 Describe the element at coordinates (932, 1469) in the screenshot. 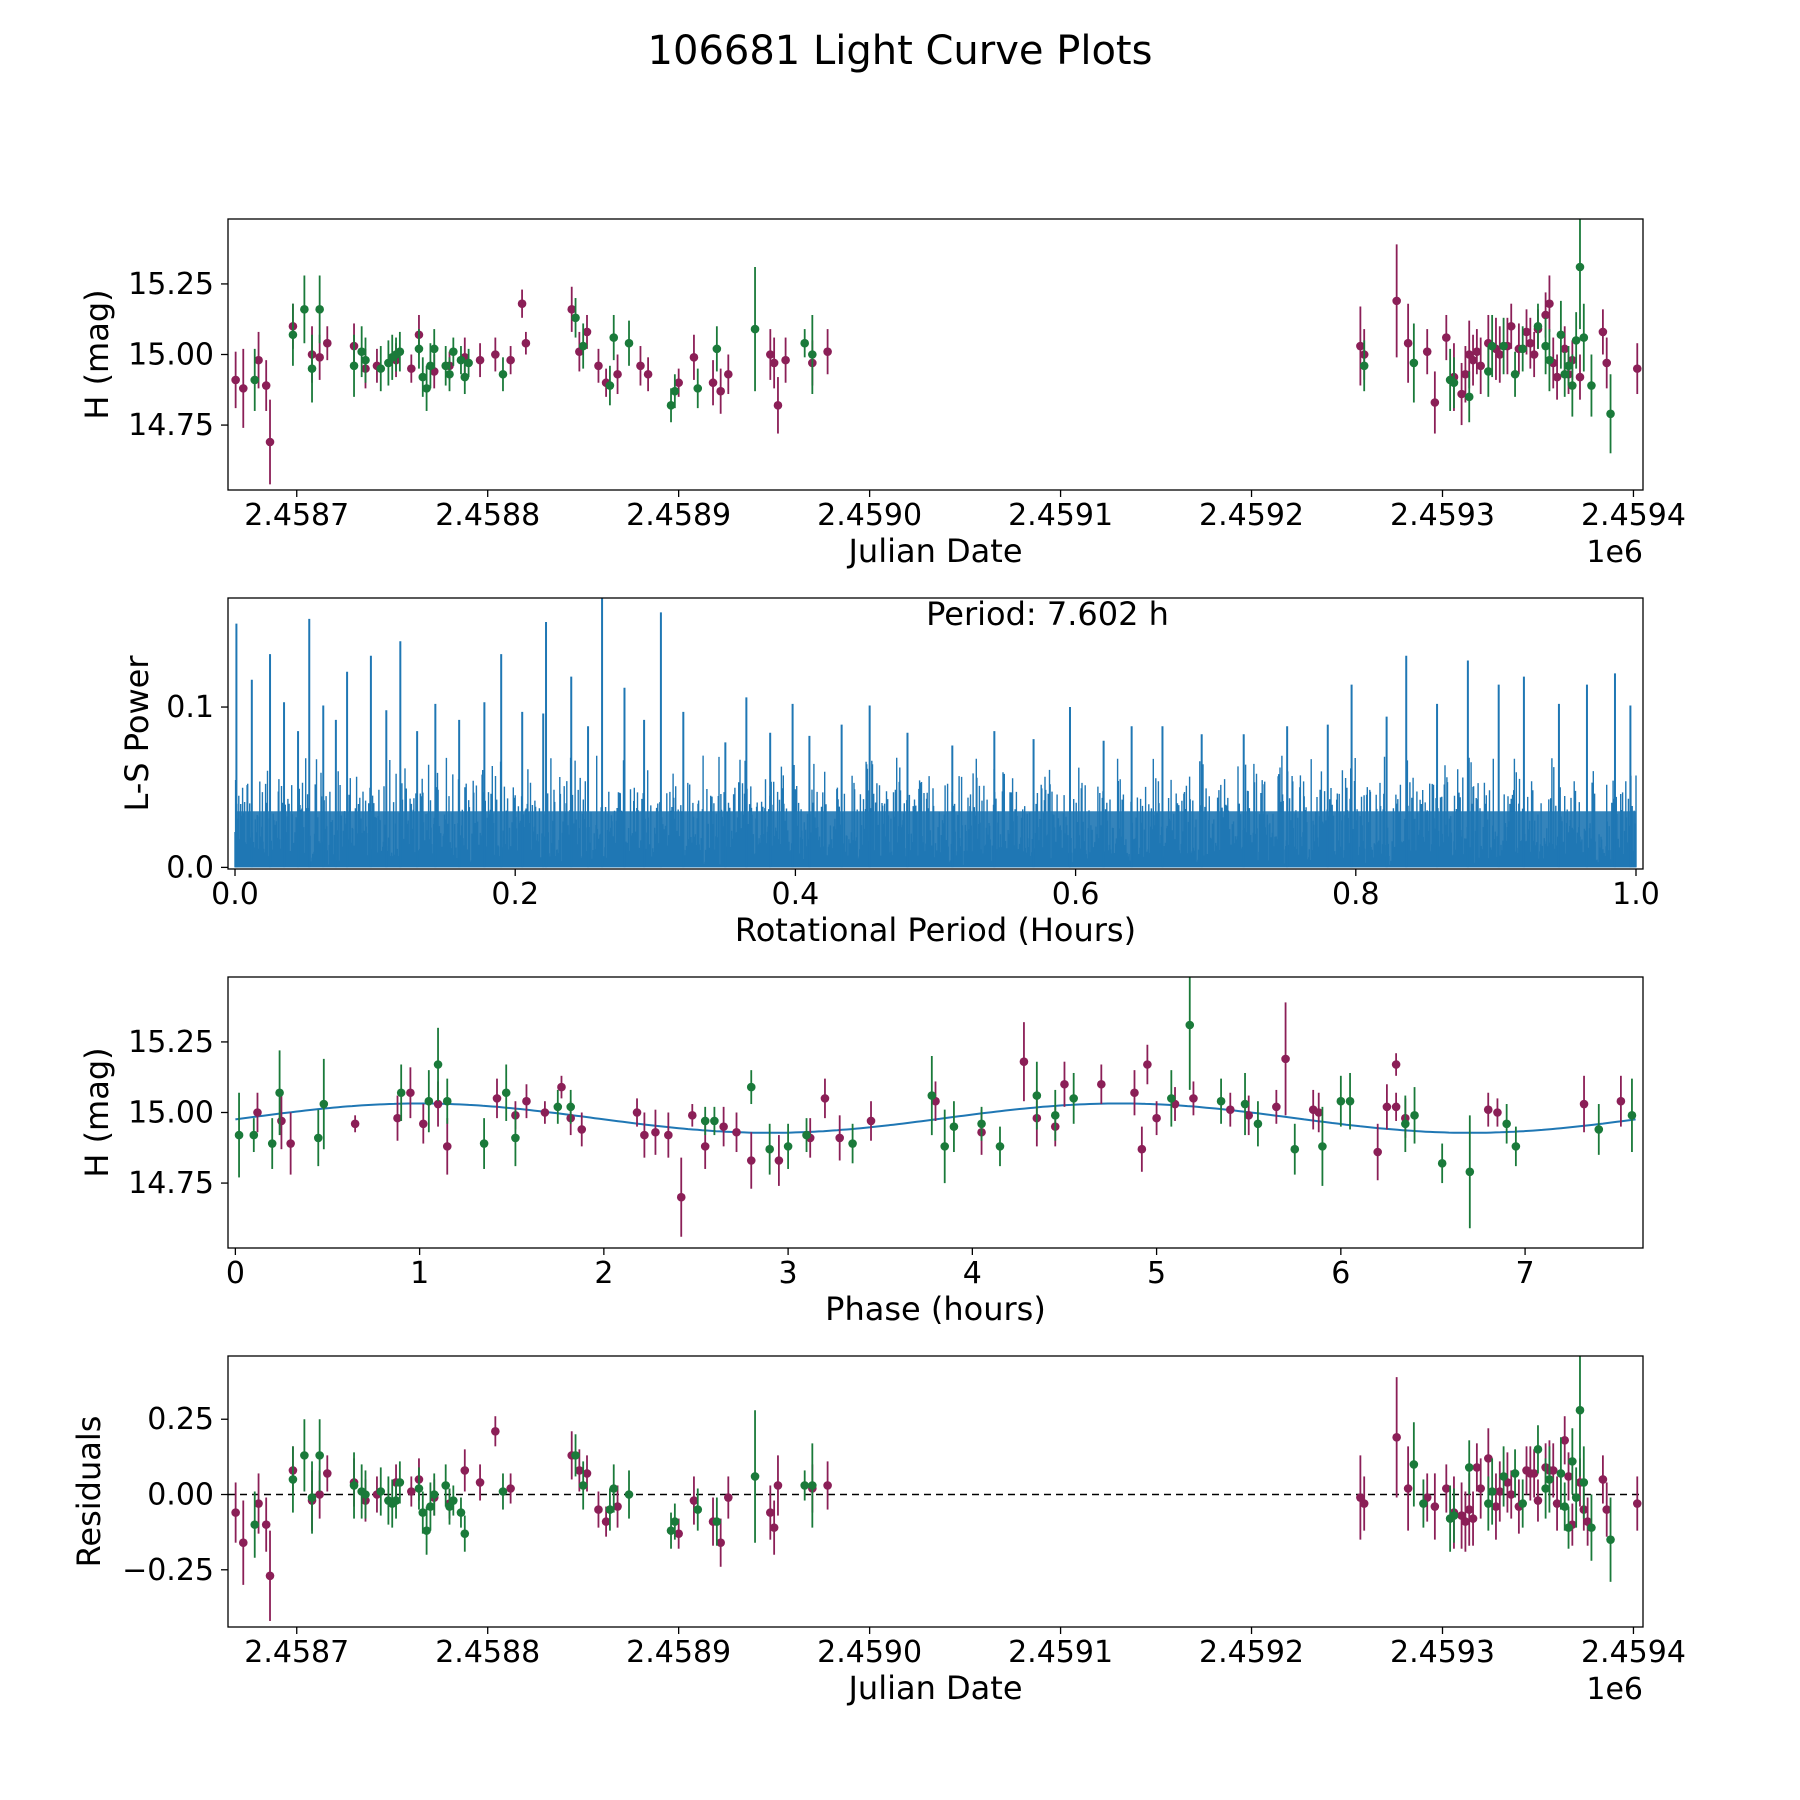

I see `series-green` at that location.